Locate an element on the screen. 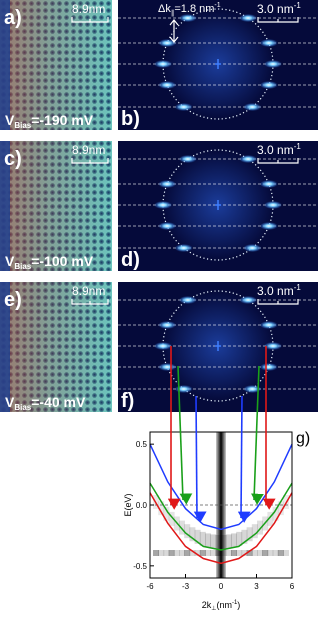 Image resolution: width=320 pixels, height=619 pixels. panel-label: a) is located at coordinates (13, 18).